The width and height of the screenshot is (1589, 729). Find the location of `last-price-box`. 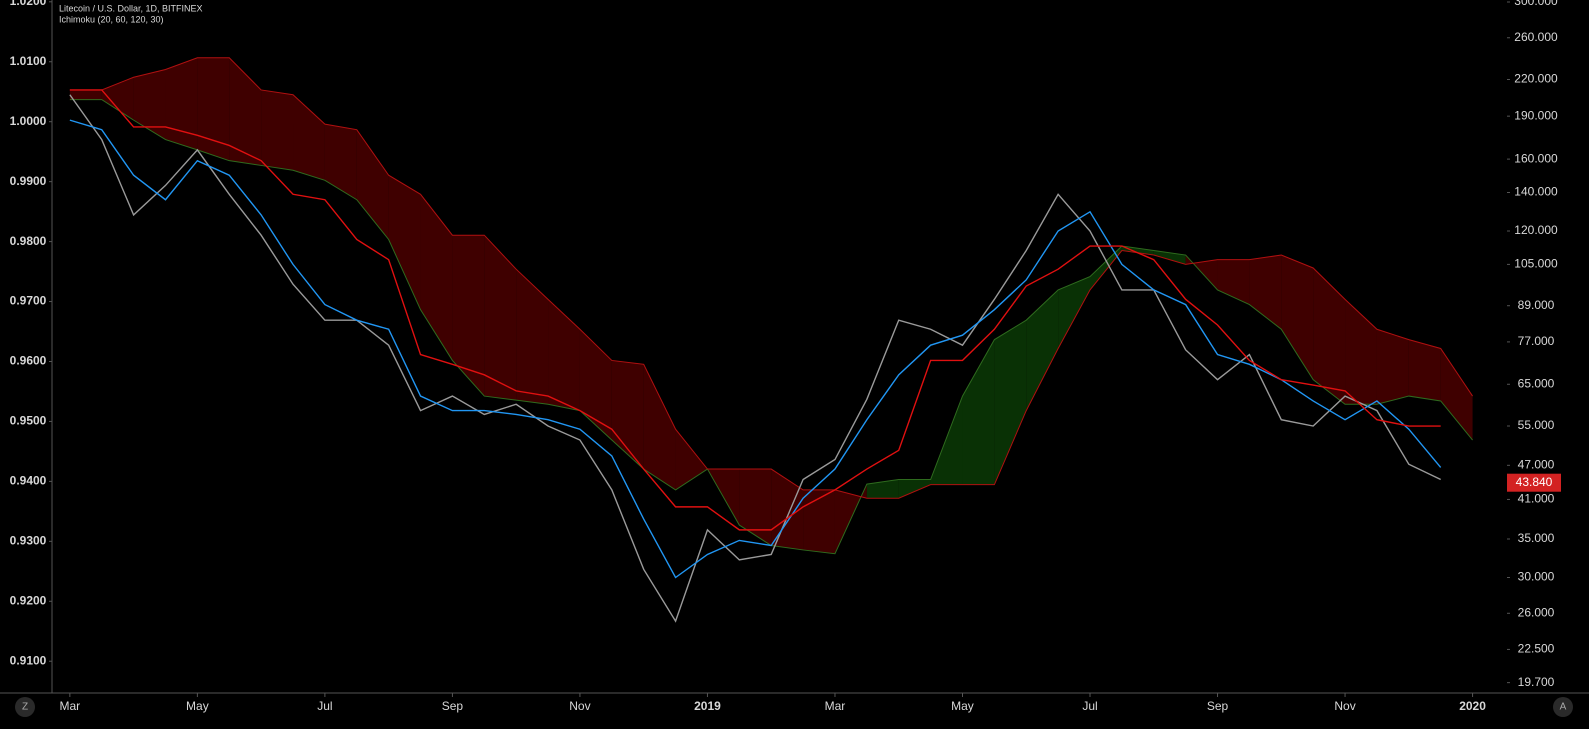

last-price-box is located at coordinates (1534, 482).